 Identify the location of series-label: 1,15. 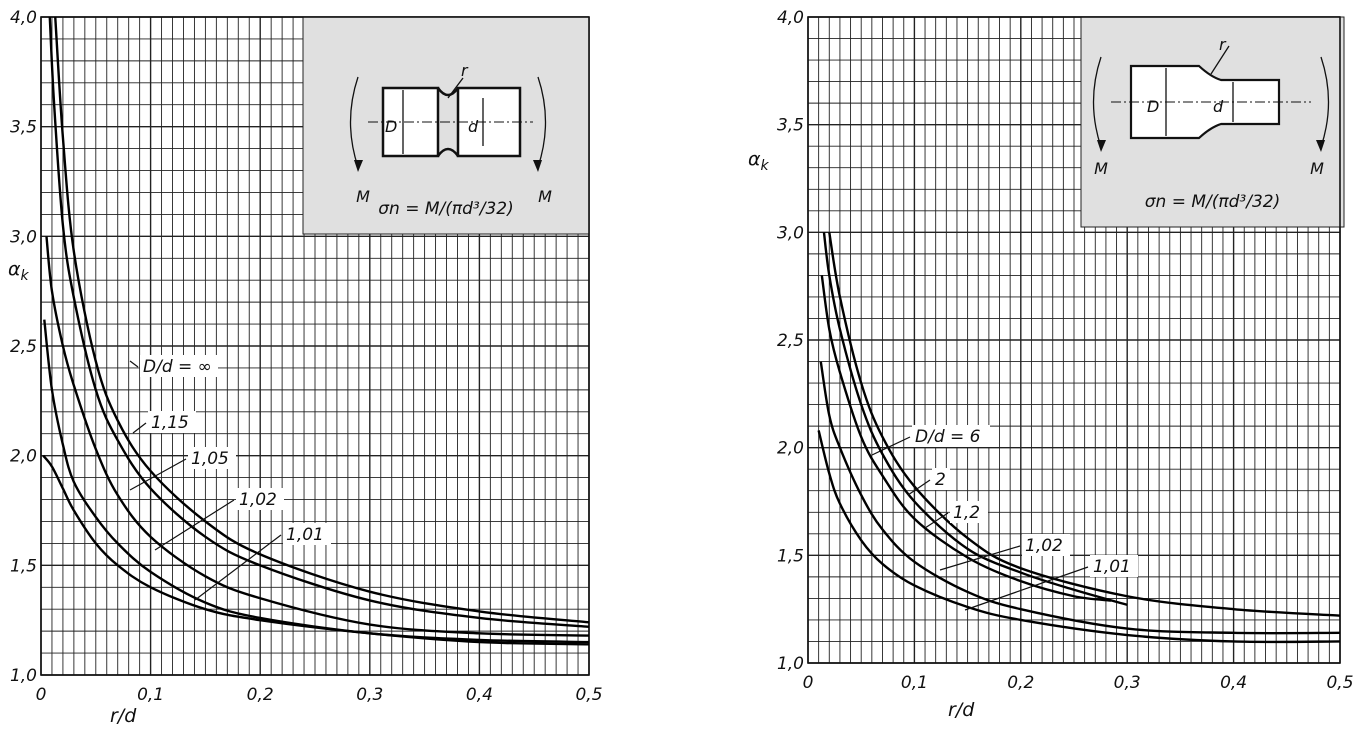
(170, 423).